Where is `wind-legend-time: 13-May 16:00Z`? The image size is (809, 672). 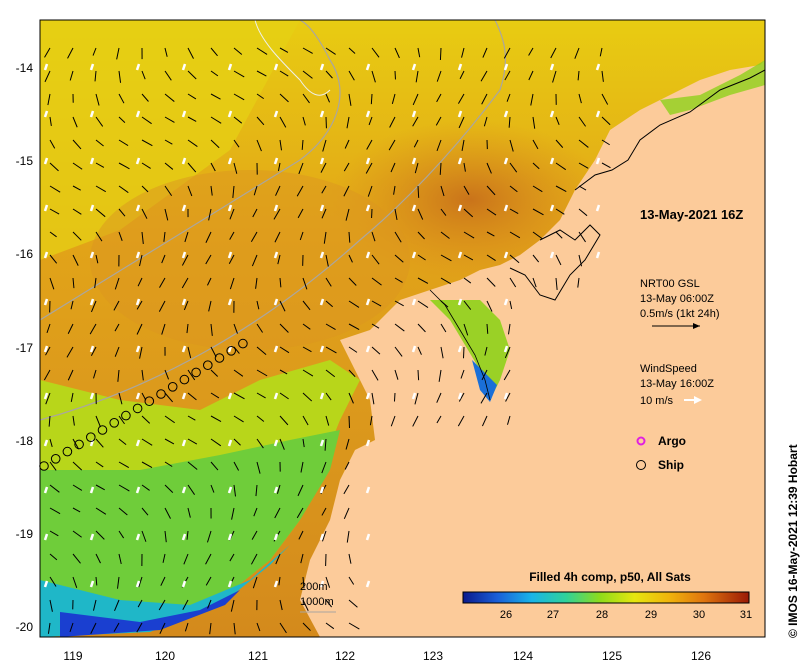
wind-legend-time: 13-May 16:00Z is located at coordinates (677, 384).